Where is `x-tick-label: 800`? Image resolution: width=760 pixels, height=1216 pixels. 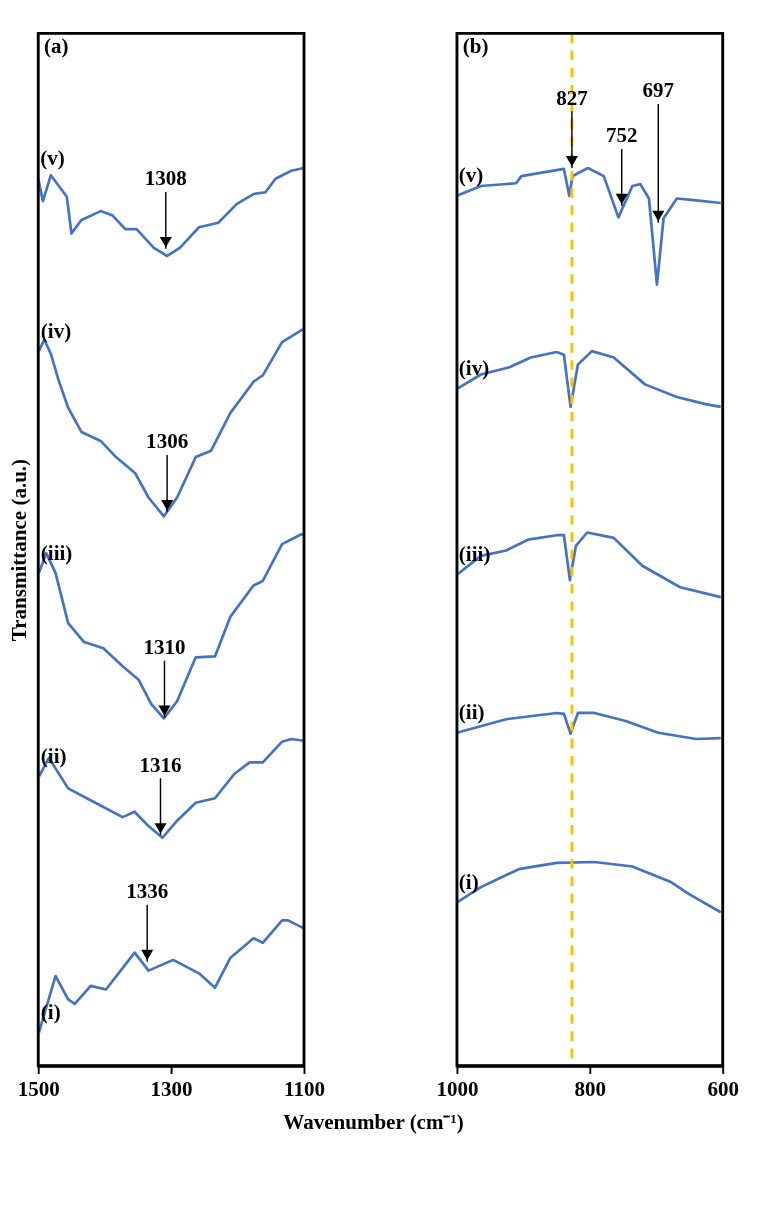 x-tick-label: 800 is located at coordinates (590, 1088).